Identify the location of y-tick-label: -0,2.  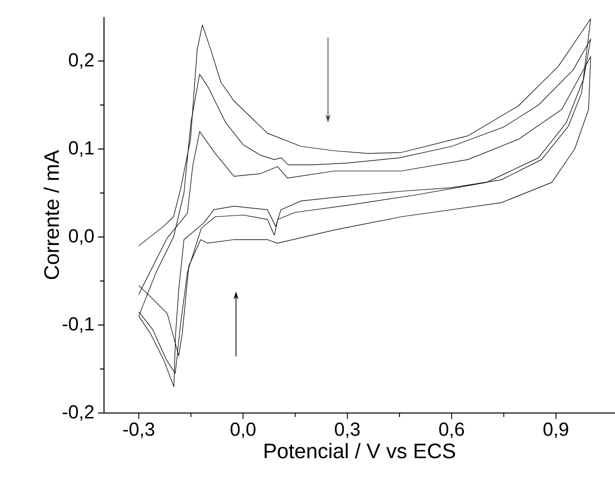
(78, 413).